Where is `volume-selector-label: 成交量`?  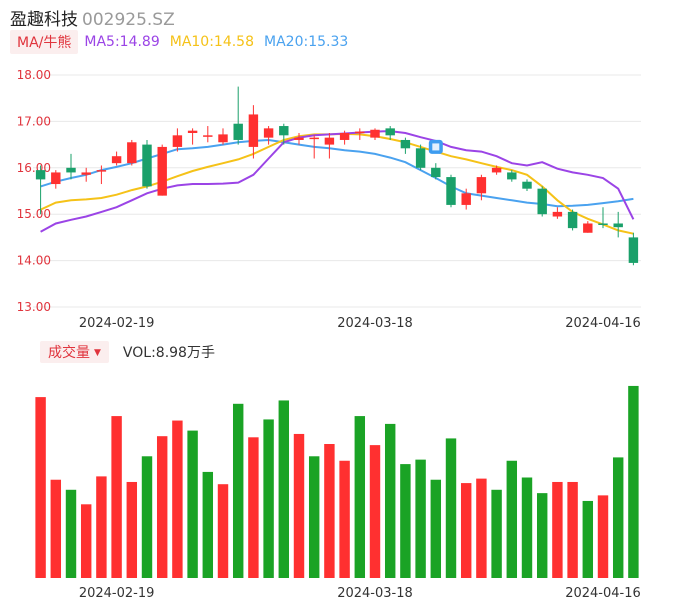 volume-selector-label: 成交量 is located at coordinates (69, 353).